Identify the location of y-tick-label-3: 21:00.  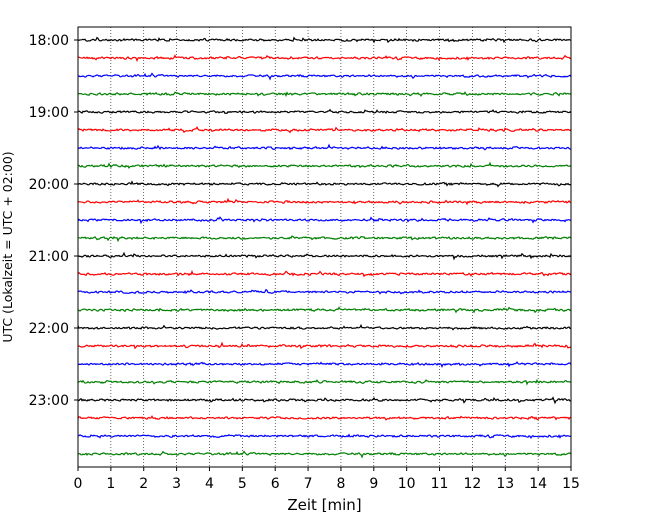
(49, 257).